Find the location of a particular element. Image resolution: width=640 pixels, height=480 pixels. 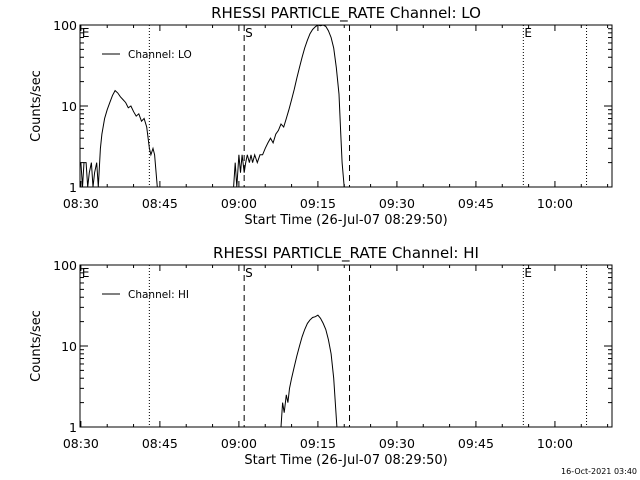

legend-label: Channel: LO is located at coordinates (160, 55).